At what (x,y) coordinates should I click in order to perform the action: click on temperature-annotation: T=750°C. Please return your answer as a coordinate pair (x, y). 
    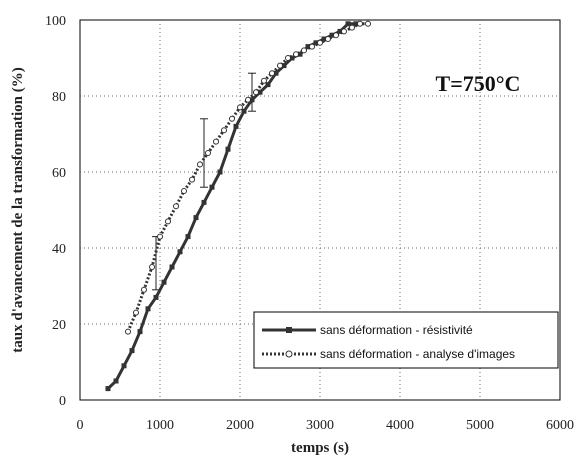
    Looking at the image, I should click on (478, 83).